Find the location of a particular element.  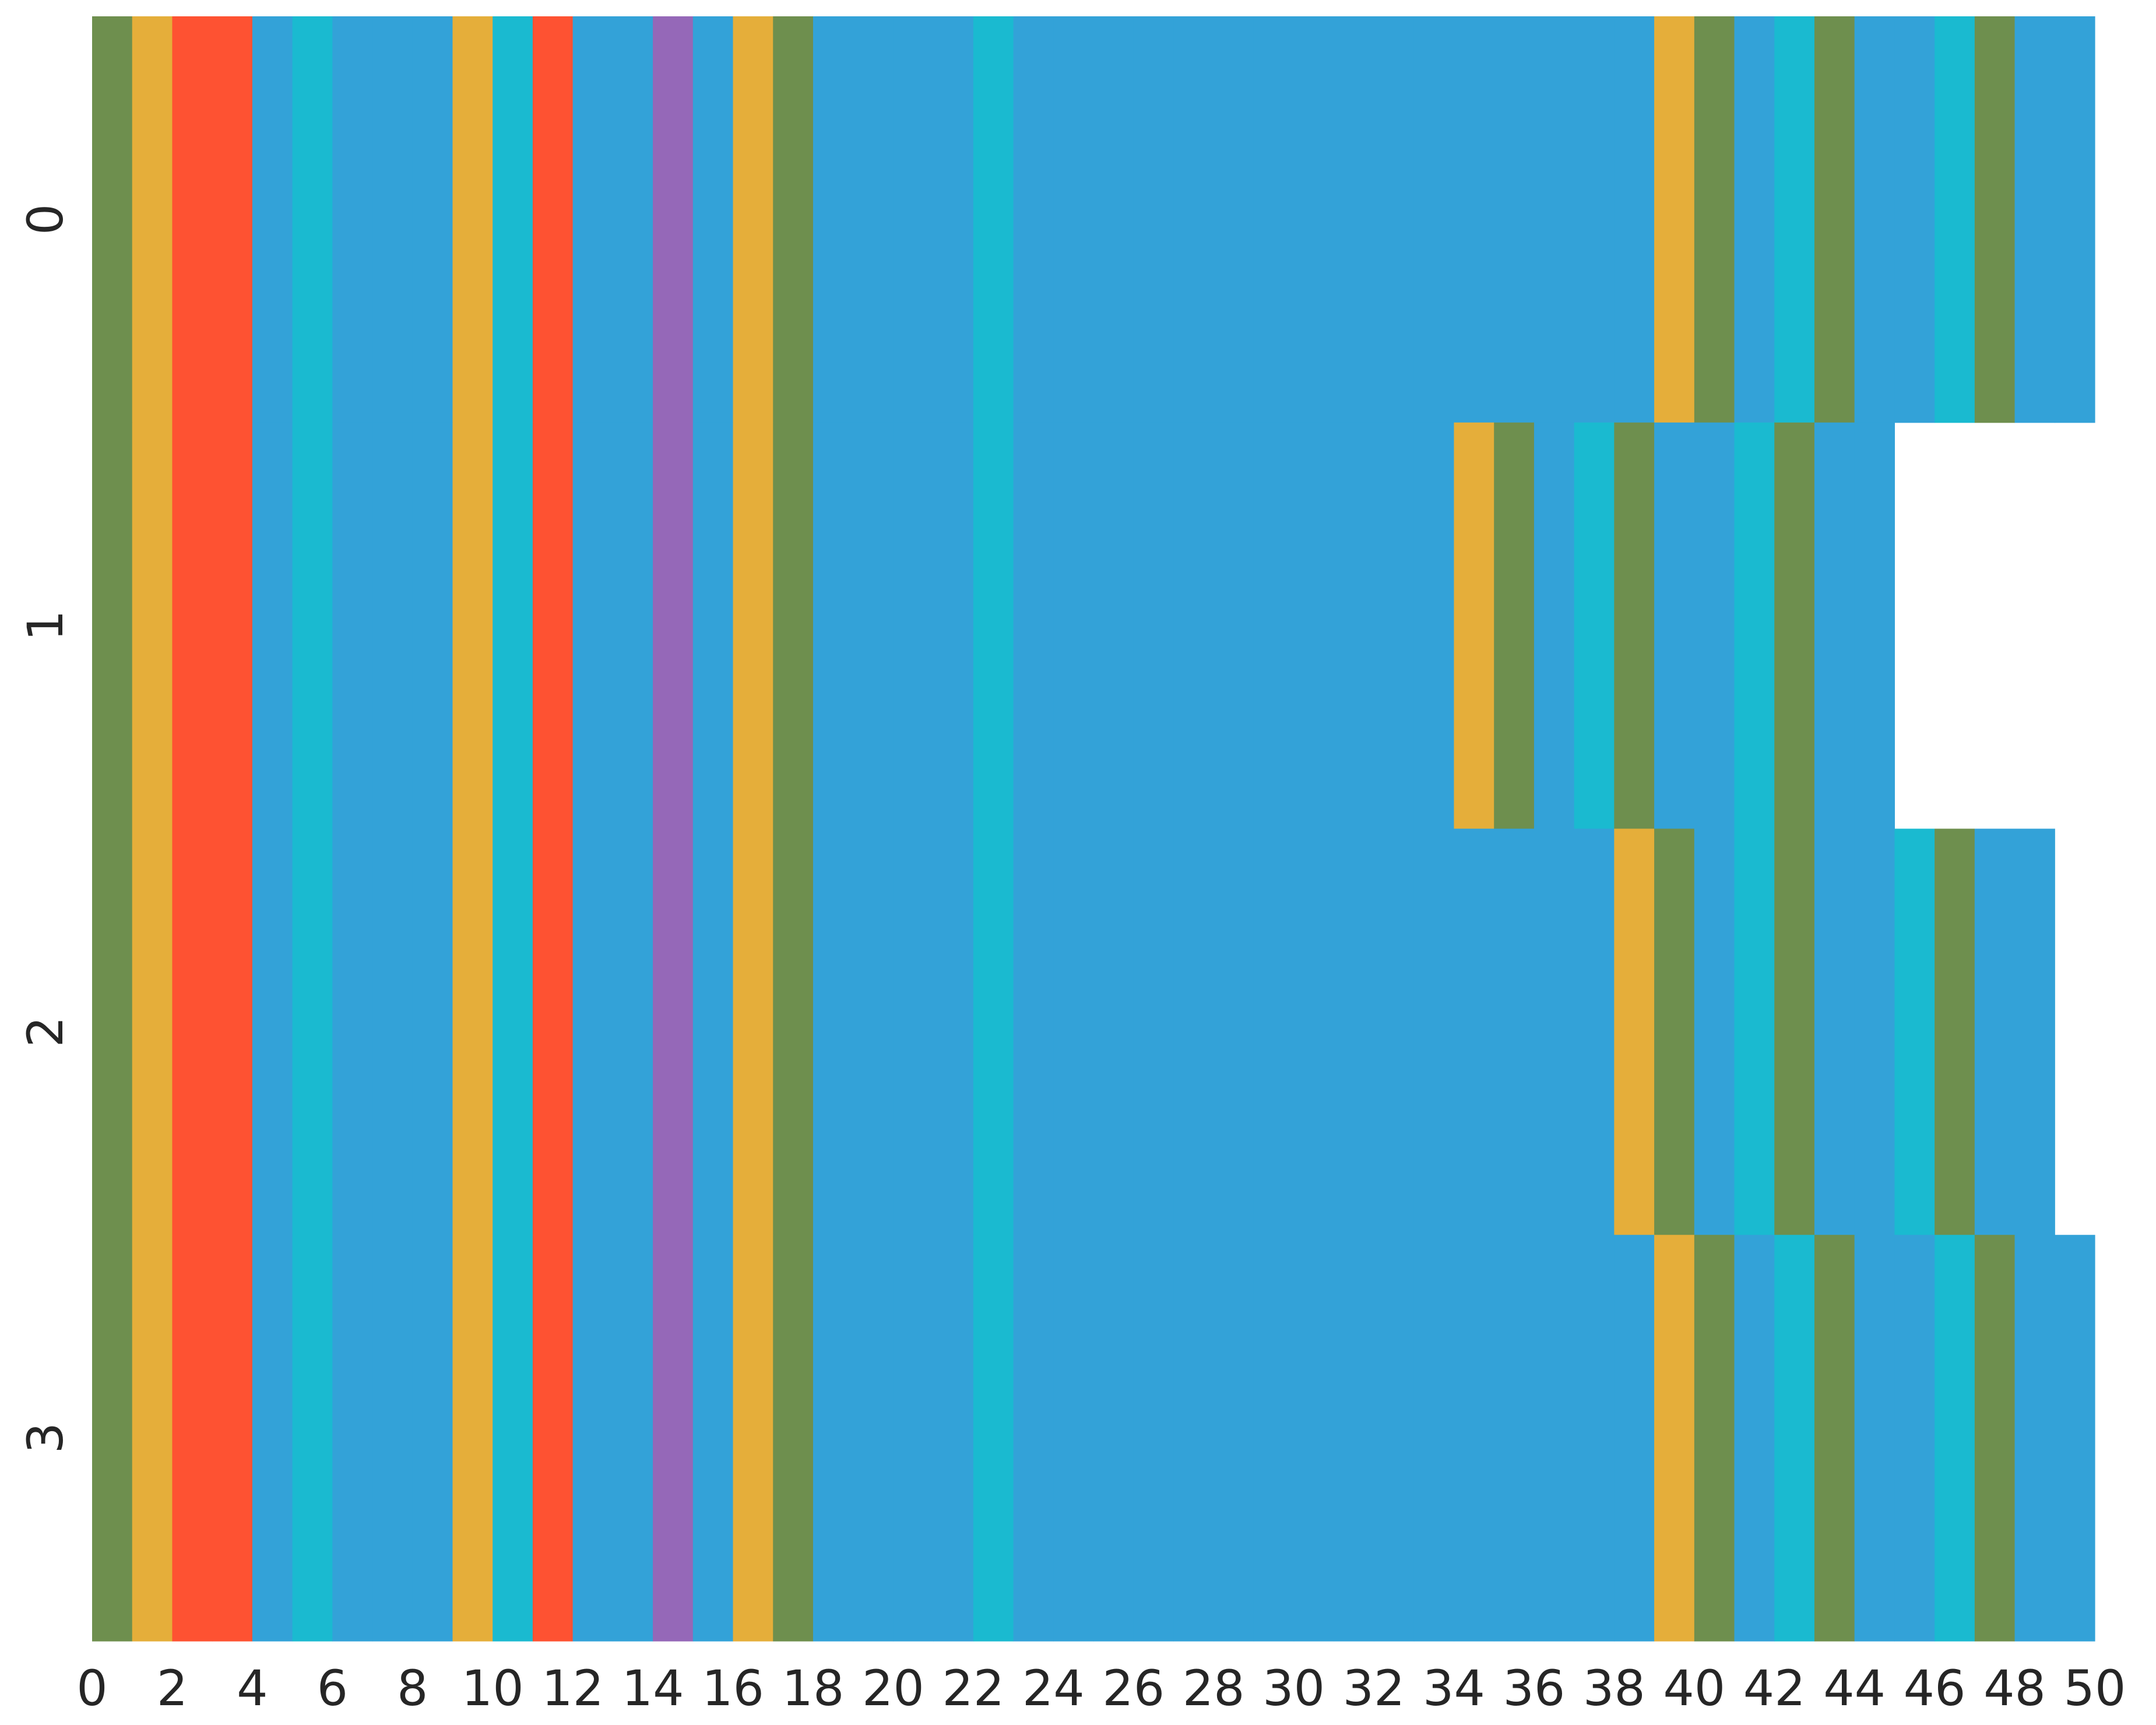

x-tick-label: 34 is located at coordinates (1454, 1689).